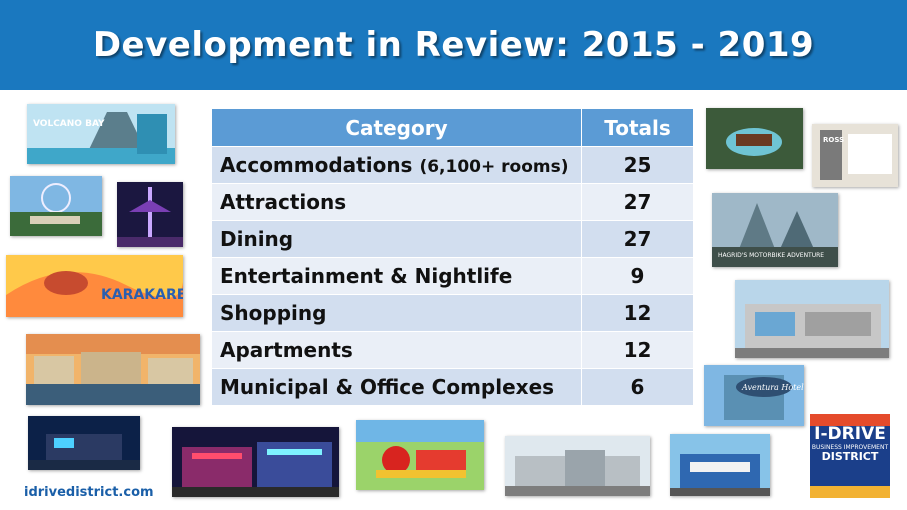  What do you see at coordinates (772, 387) in the screenshot?
I see `aventura-sign: Aventura Hotel` at bounding box center [772, 387].